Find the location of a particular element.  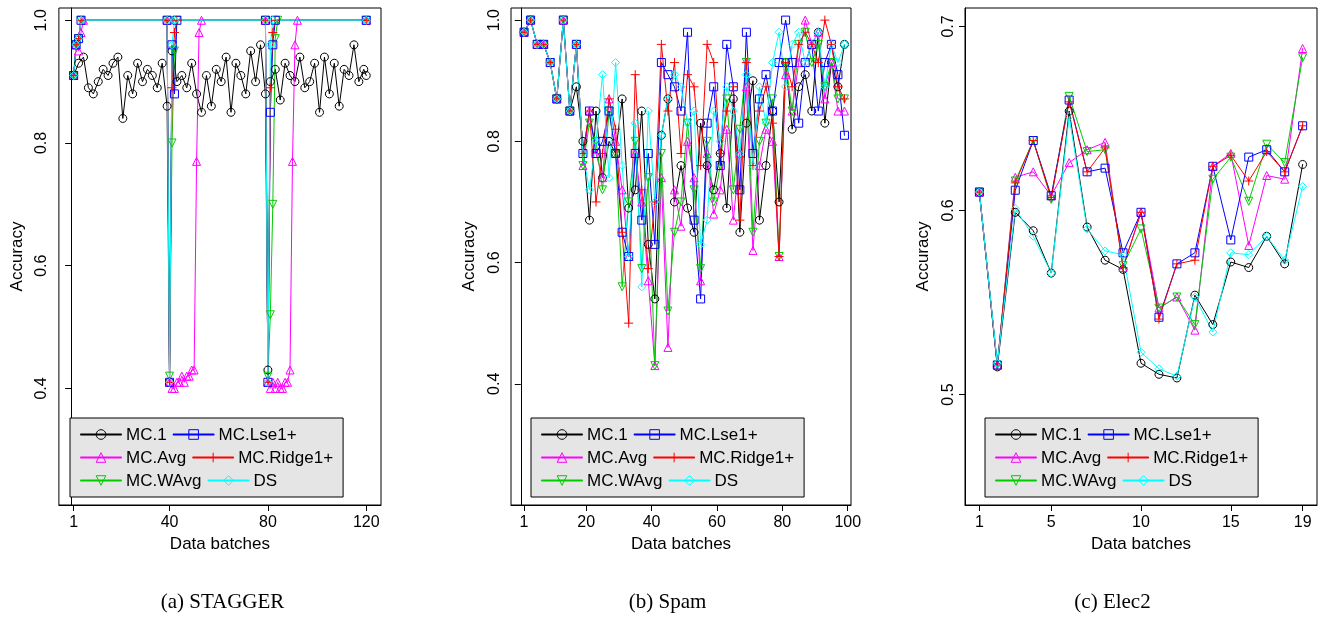

x-tick-label: 60 is located at coordinates (717, 521).